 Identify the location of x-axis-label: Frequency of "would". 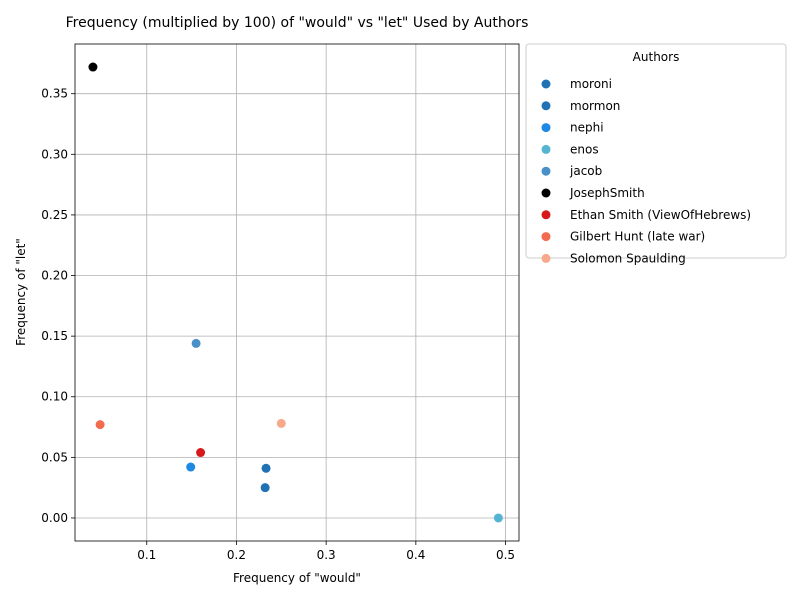
(297, 578).